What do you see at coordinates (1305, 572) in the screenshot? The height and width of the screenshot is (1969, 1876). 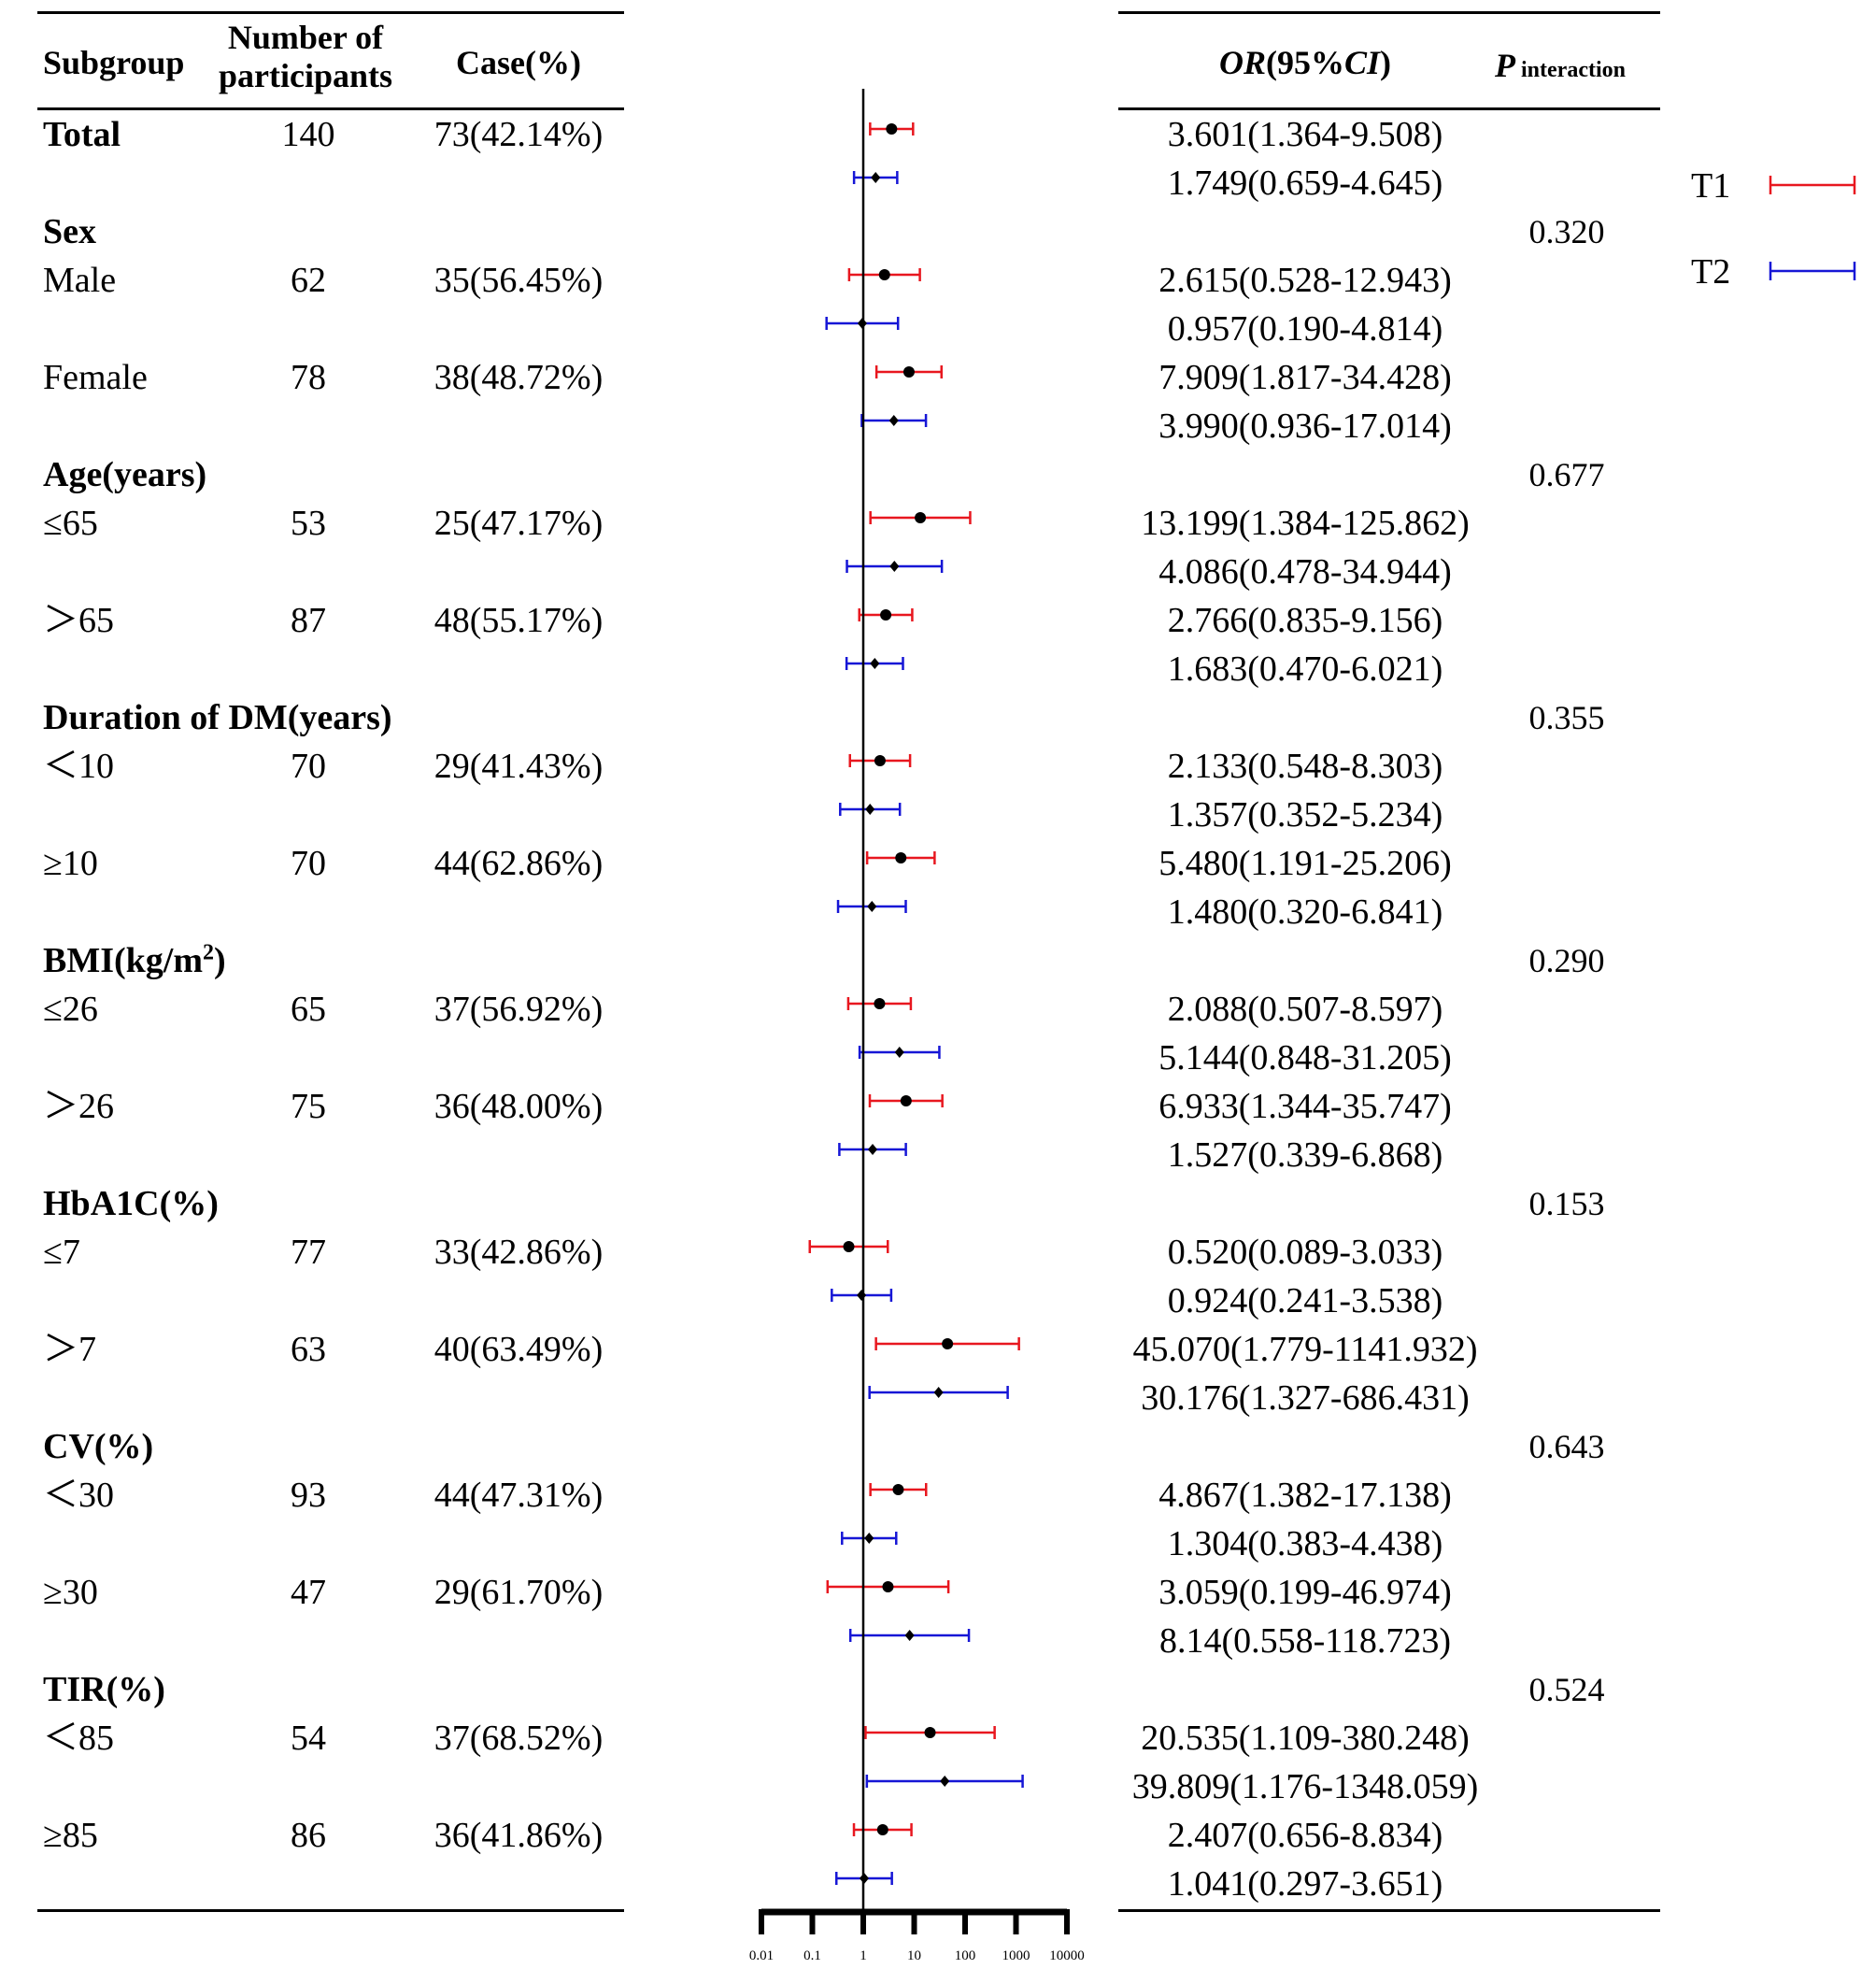 I see `or-ci-value: 4.086(0.478-34.944)` at bounding box center [1305, 572].